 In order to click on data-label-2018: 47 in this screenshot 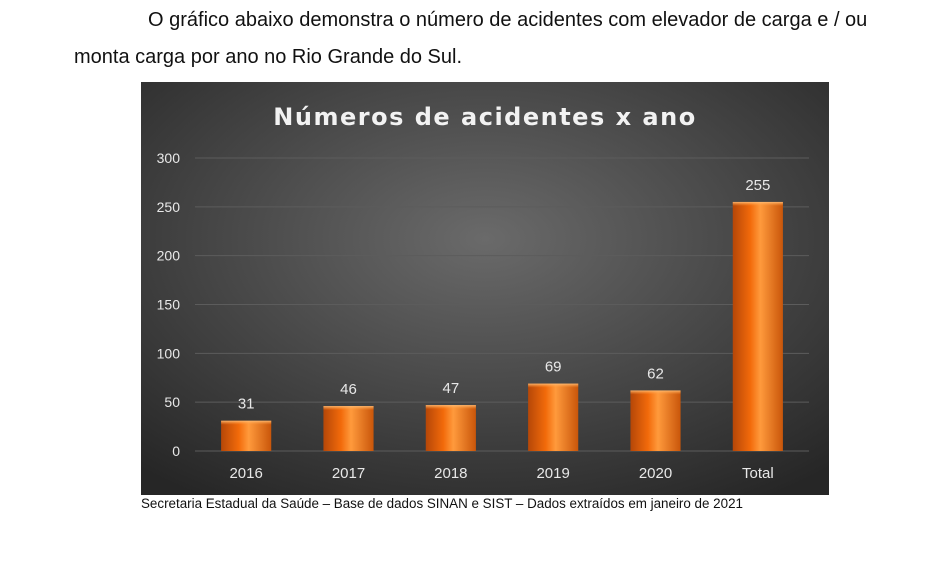, I will do `click(450, 388)`.